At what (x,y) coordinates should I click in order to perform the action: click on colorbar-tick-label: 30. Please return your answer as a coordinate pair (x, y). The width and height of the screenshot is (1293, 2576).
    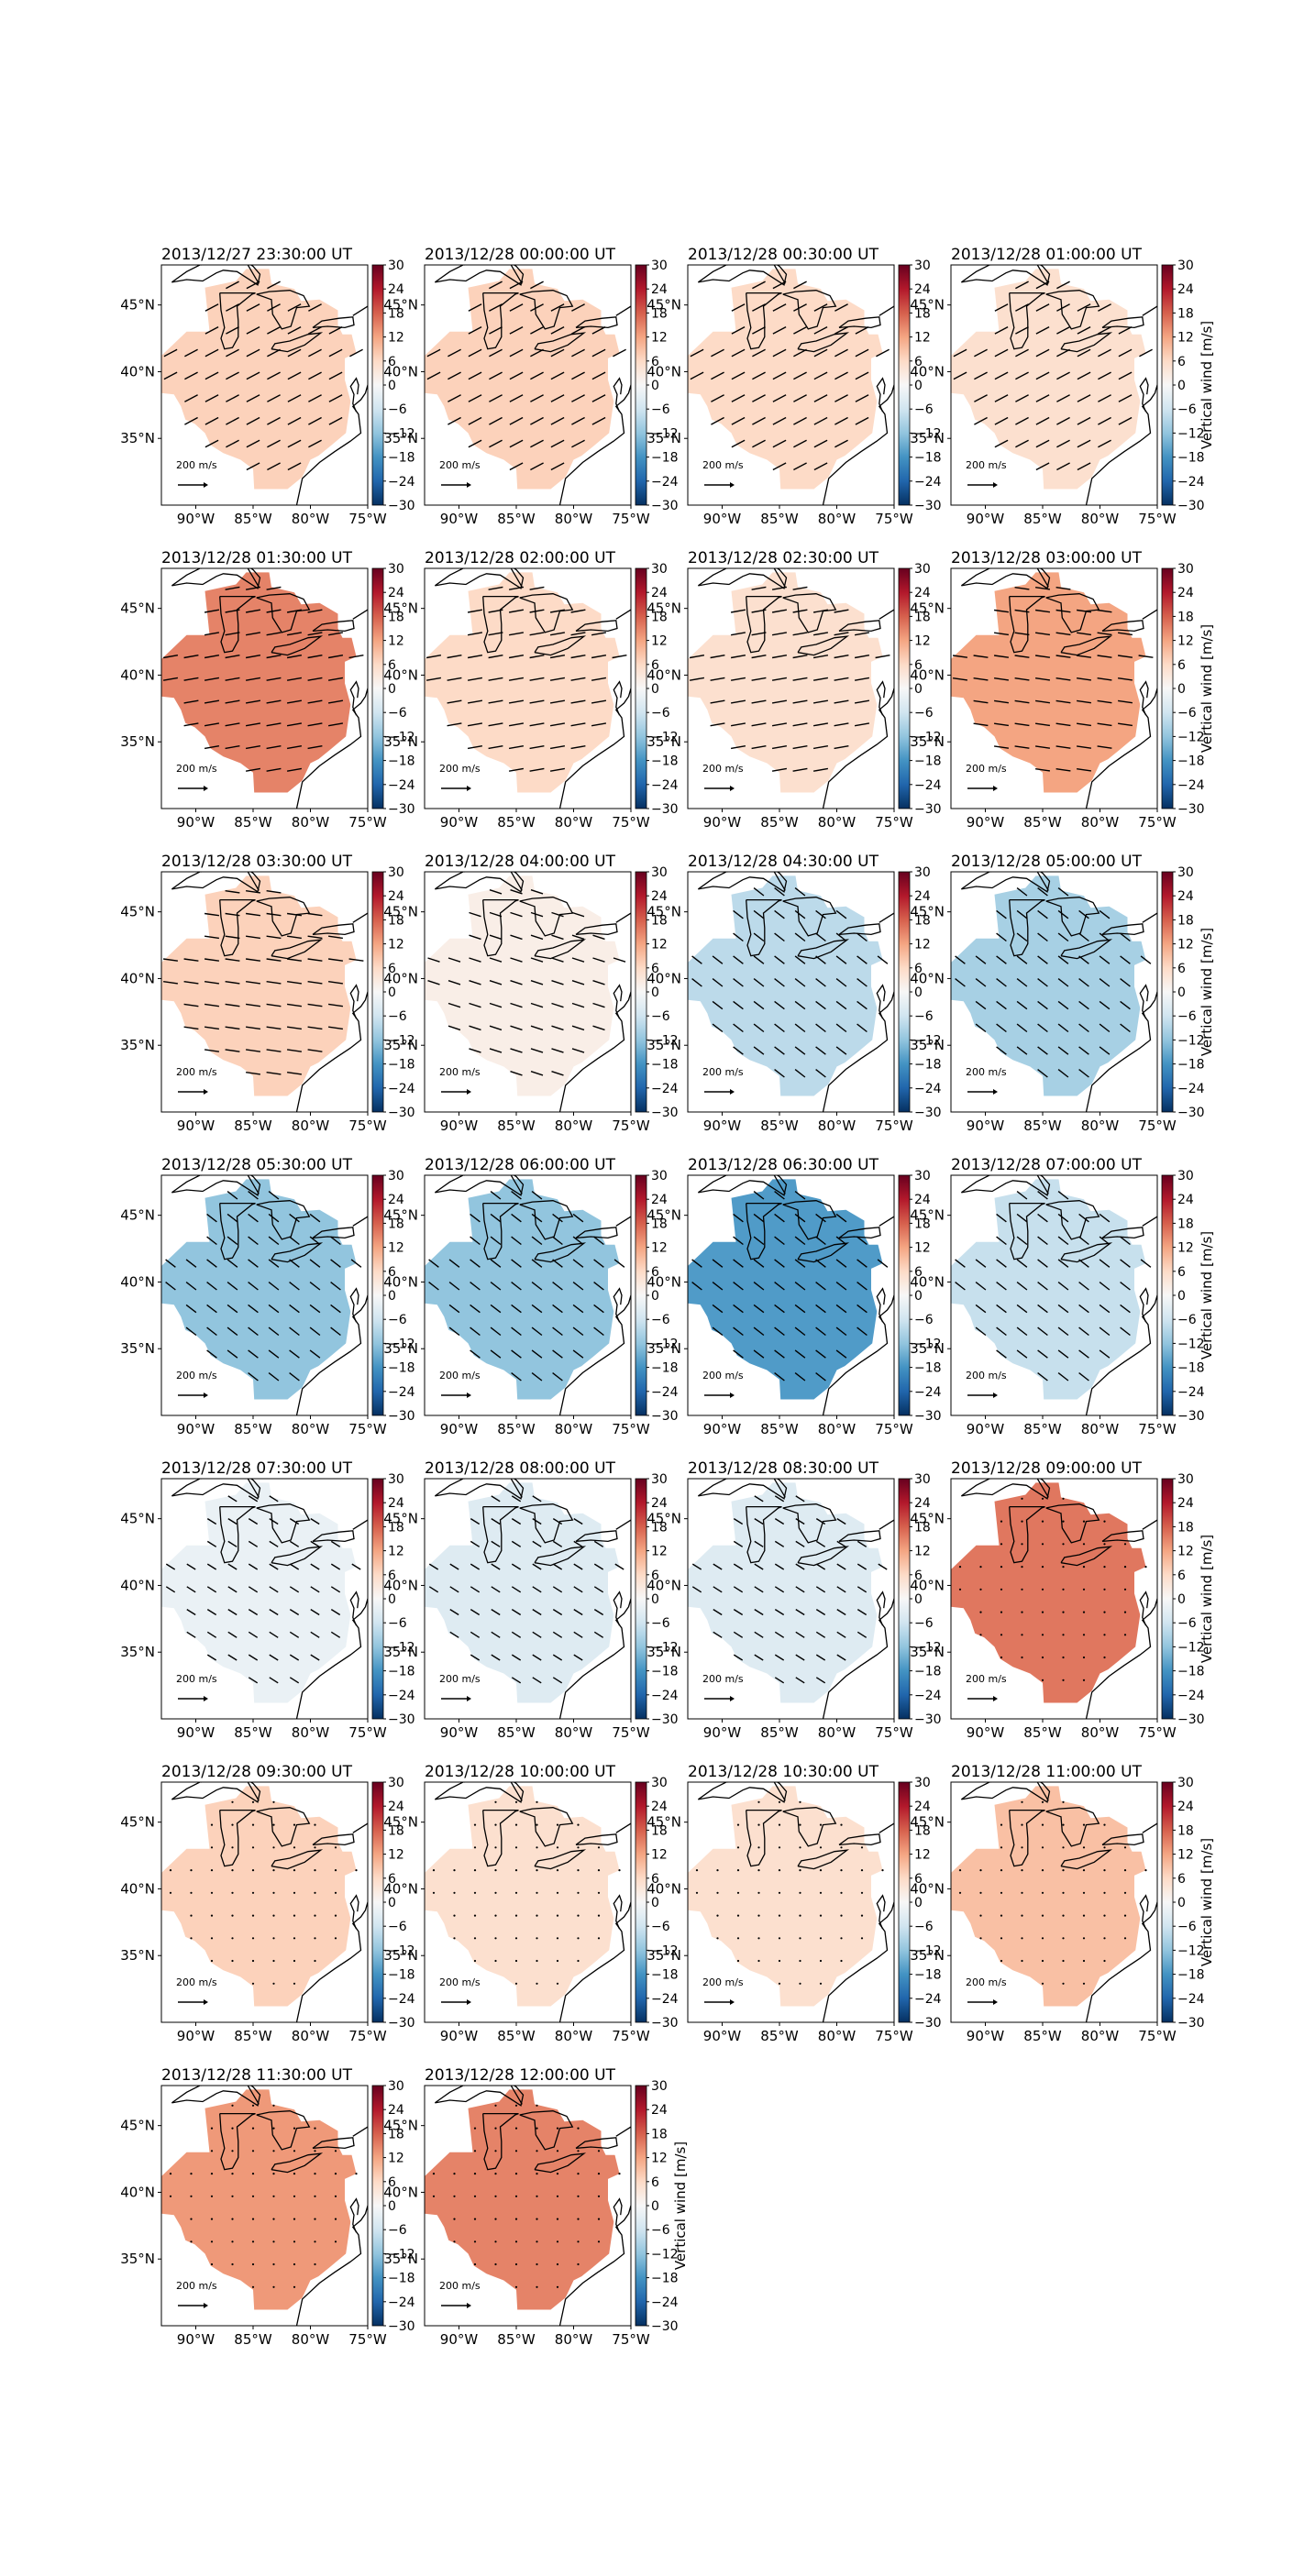
    Looking at the image, I should click on (659, 1783).